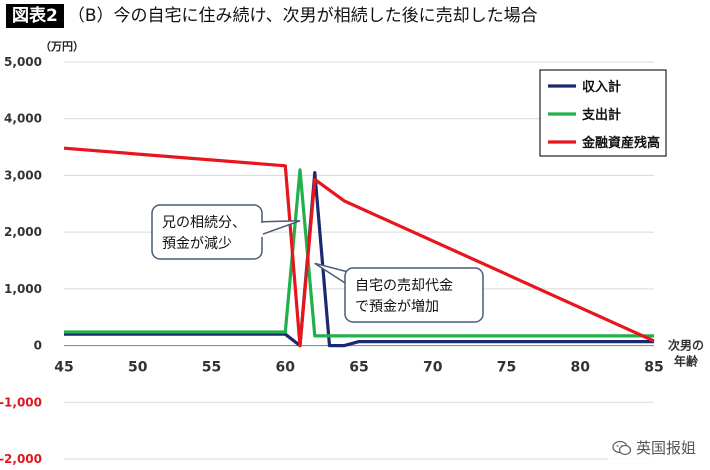  Describe the element at coordinates (23, 289) in the screenshot. I see `y-tick-label: 1,000` at that location.